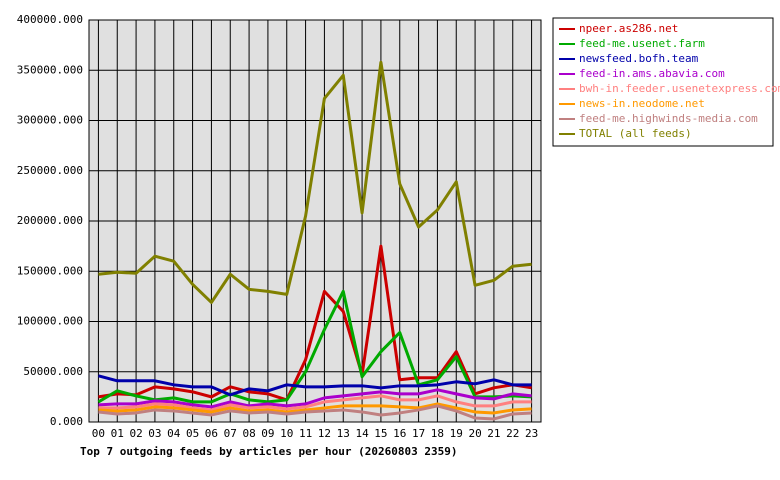 Image resolution: width=780 pixels, height=480 pixels. Describe the element at coordinates (305, 433) in the screenshot. I see `x-tick-label: 11` at that location.